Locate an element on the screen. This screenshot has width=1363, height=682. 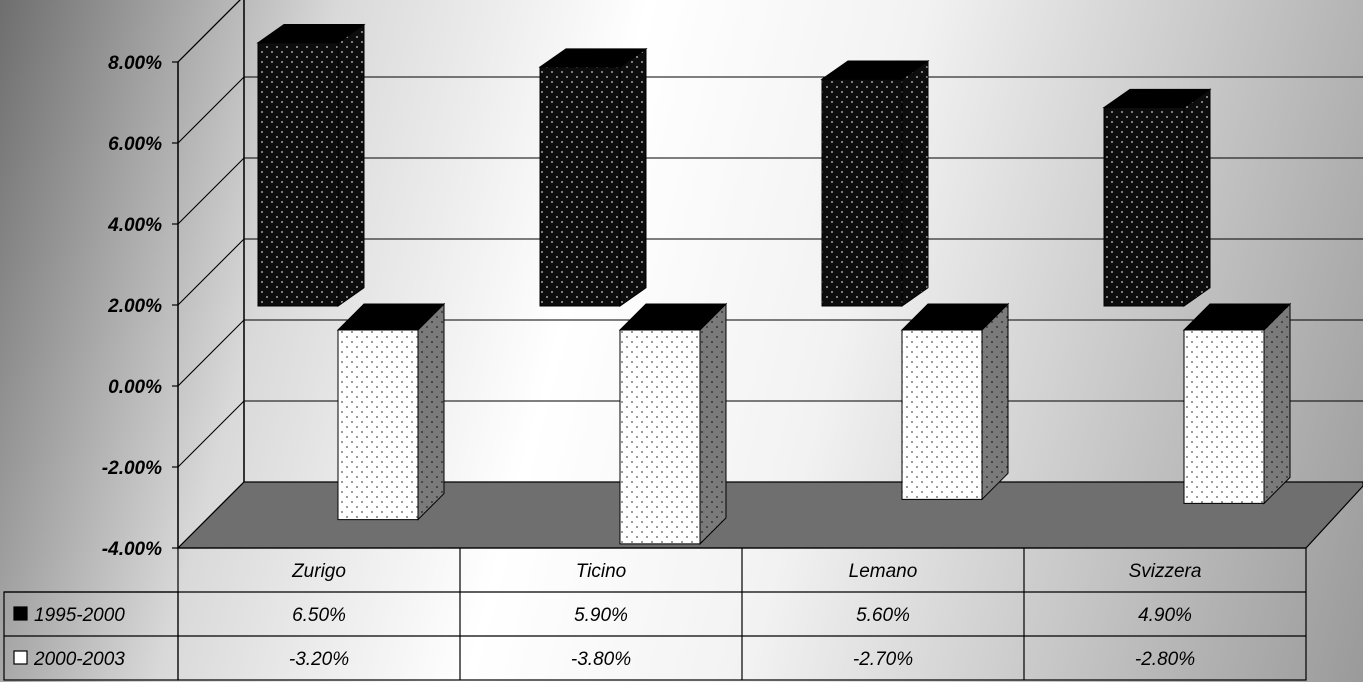
data-label: -3.80% is located at coordinates (601, 659).